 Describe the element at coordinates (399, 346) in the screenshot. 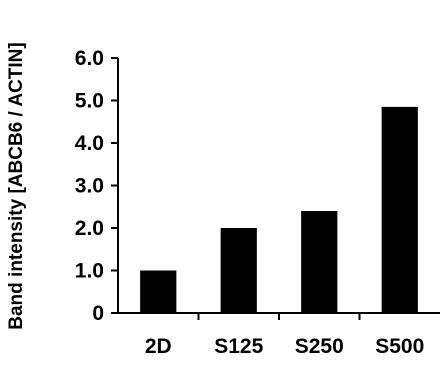

I see `x-category-label: S500` at that location.